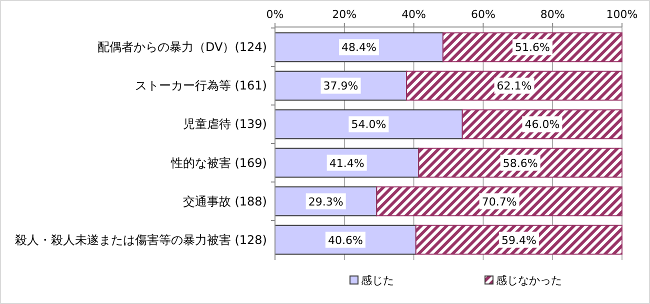 Image resolution: width=650 pixels, height=304 pixels. What do you see at coordinates (552, 14) in the screenshot?
I see `x-tick-label: 80%` at bounding box center [552, 14].